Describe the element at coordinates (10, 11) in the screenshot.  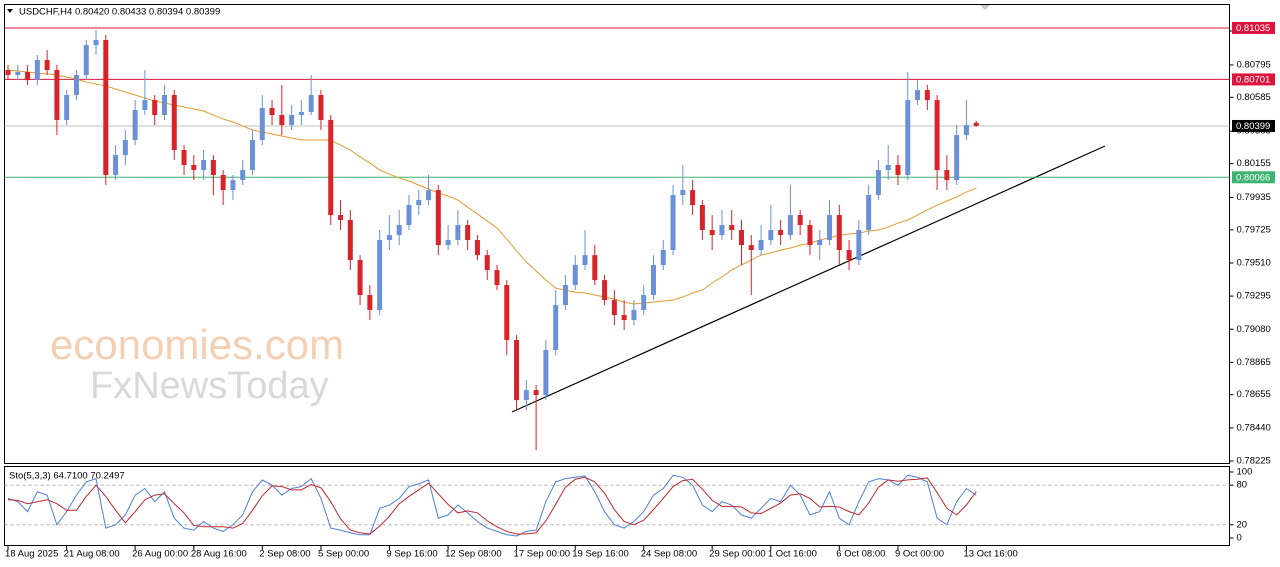
I see `menu-arrow` at that location.